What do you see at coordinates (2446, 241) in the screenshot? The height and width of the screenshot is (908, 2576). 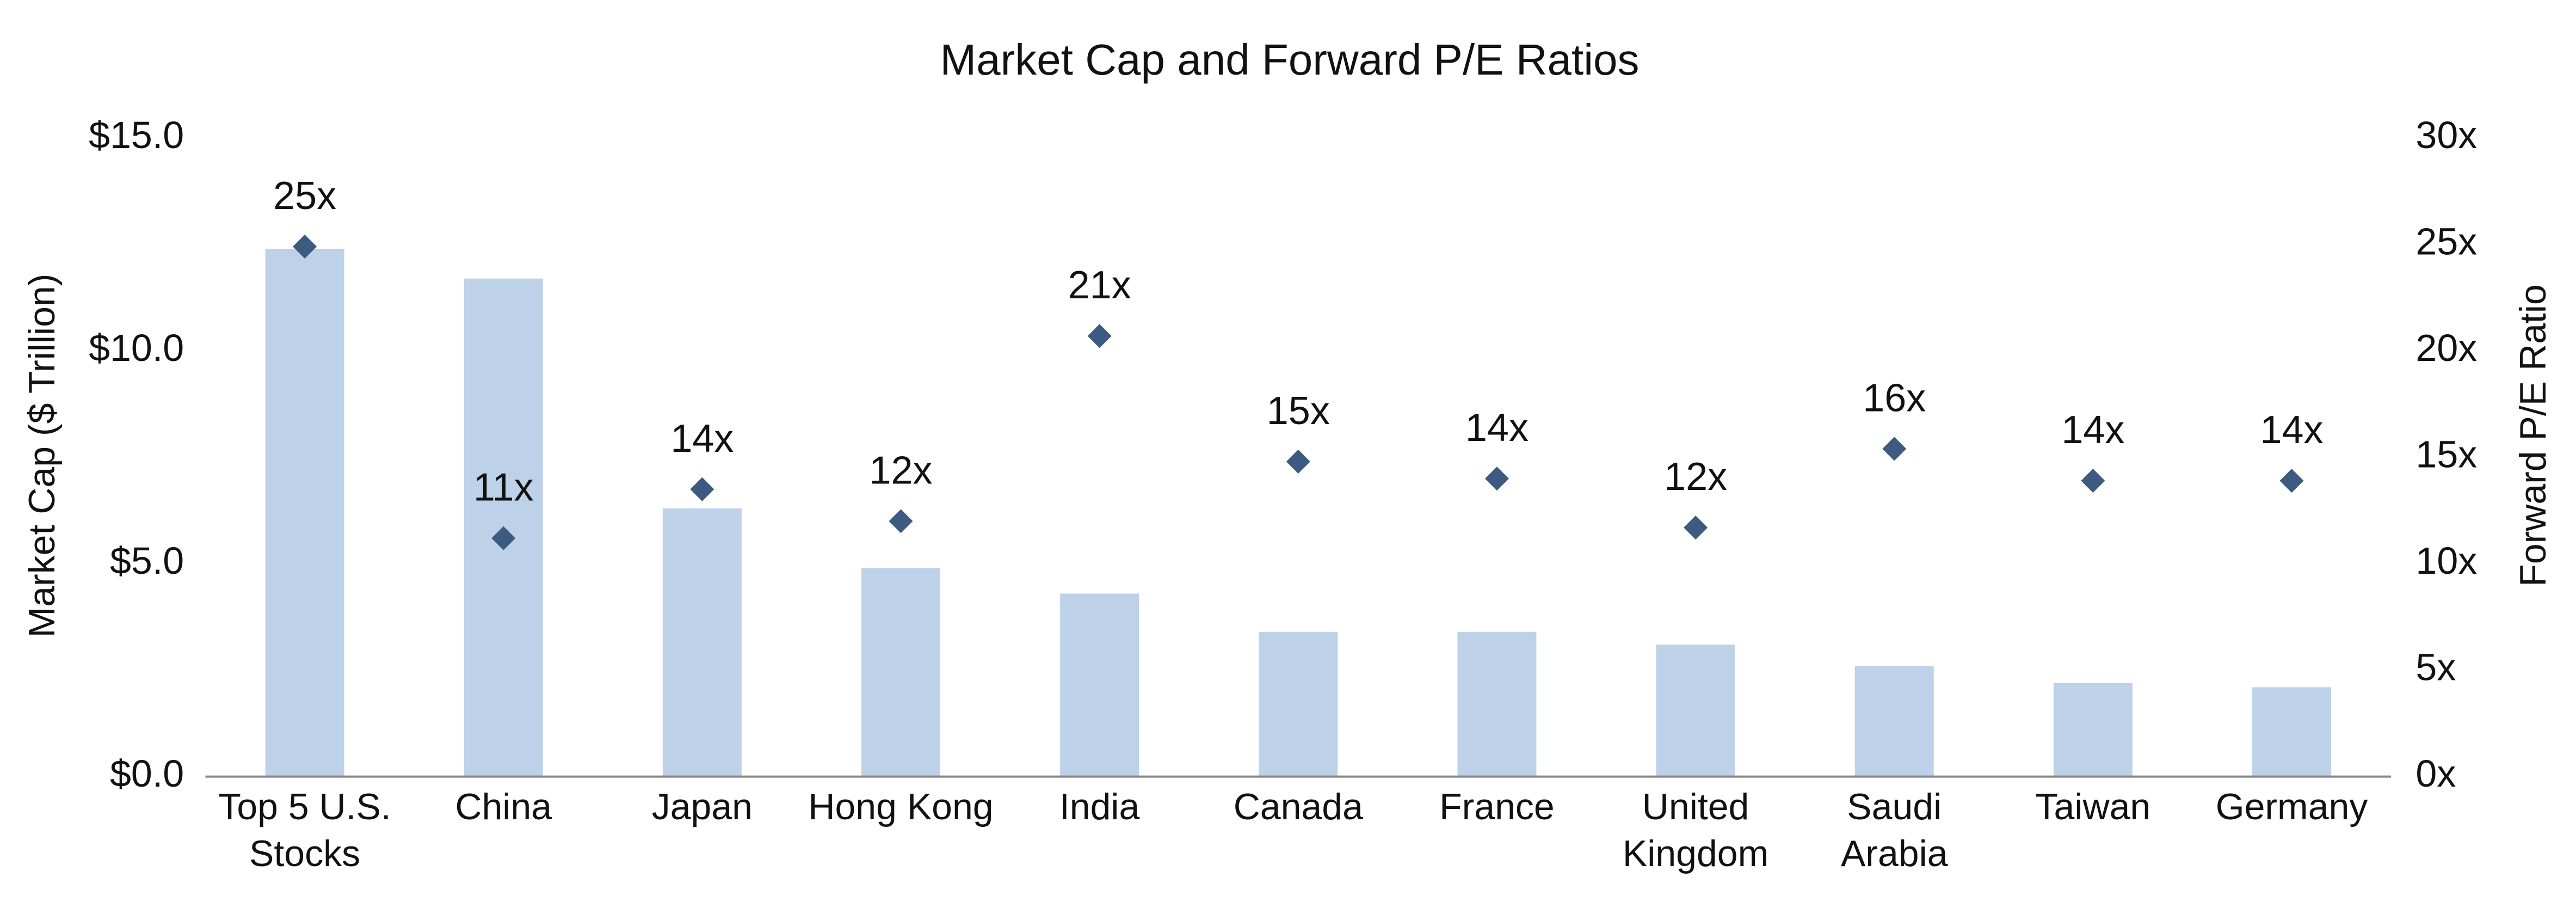 I see `y2-tick-label: 25x` at bounding box center [2446, 241].